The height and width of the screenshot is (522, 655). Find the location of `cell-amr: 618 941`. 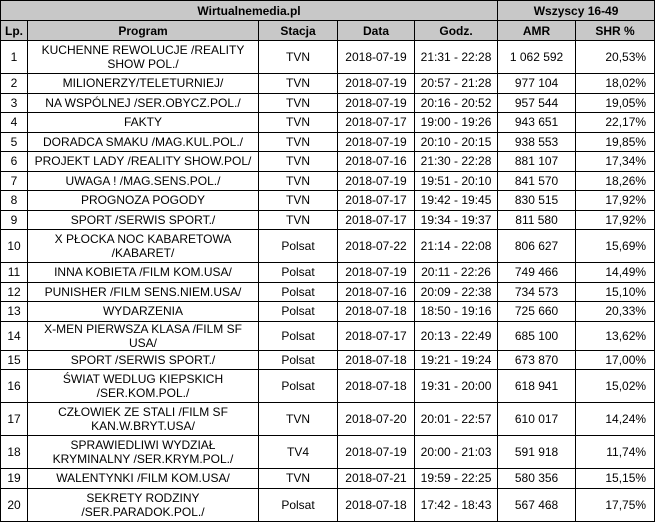

cell-amr: 618 941 is located at coordinates (537, 386).